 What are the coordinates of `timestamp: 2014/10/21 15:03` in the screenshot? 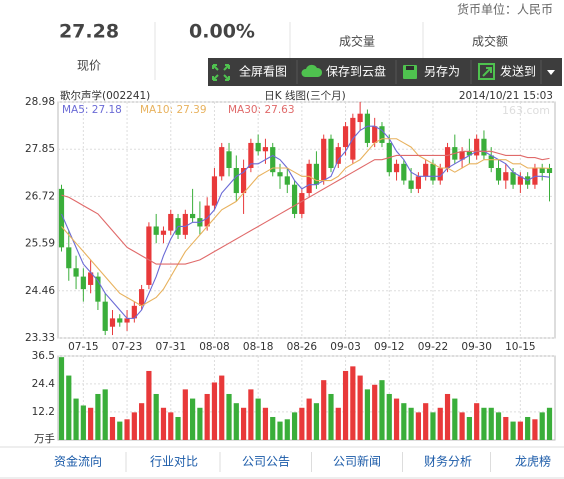 It's located at (506, 96).